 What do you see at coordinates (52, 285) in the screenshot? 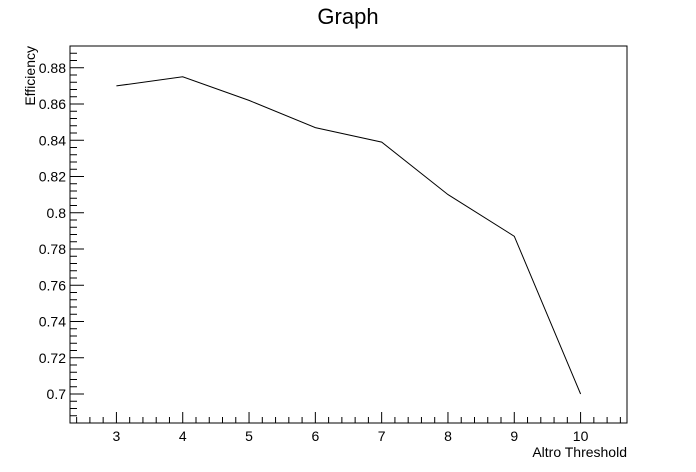
I see `y-tick-label: 0.76` at bounding box center [52, 285].